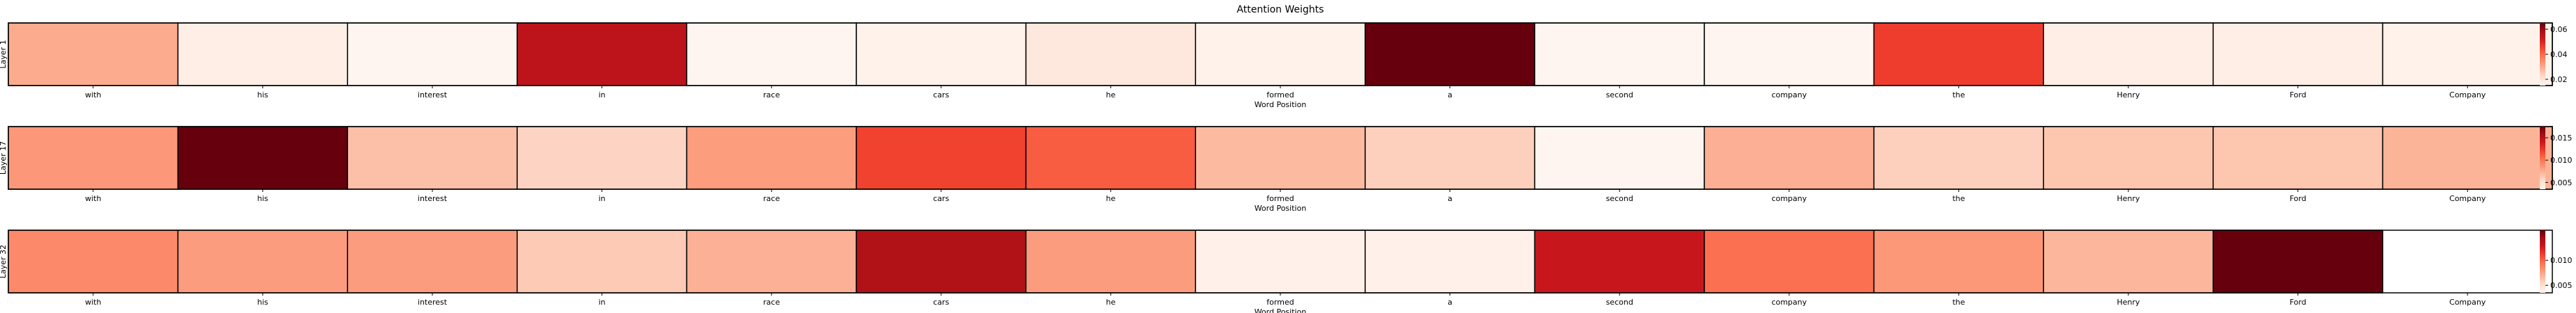  I want to click on row-label: Layer 1, so click(4, 54).